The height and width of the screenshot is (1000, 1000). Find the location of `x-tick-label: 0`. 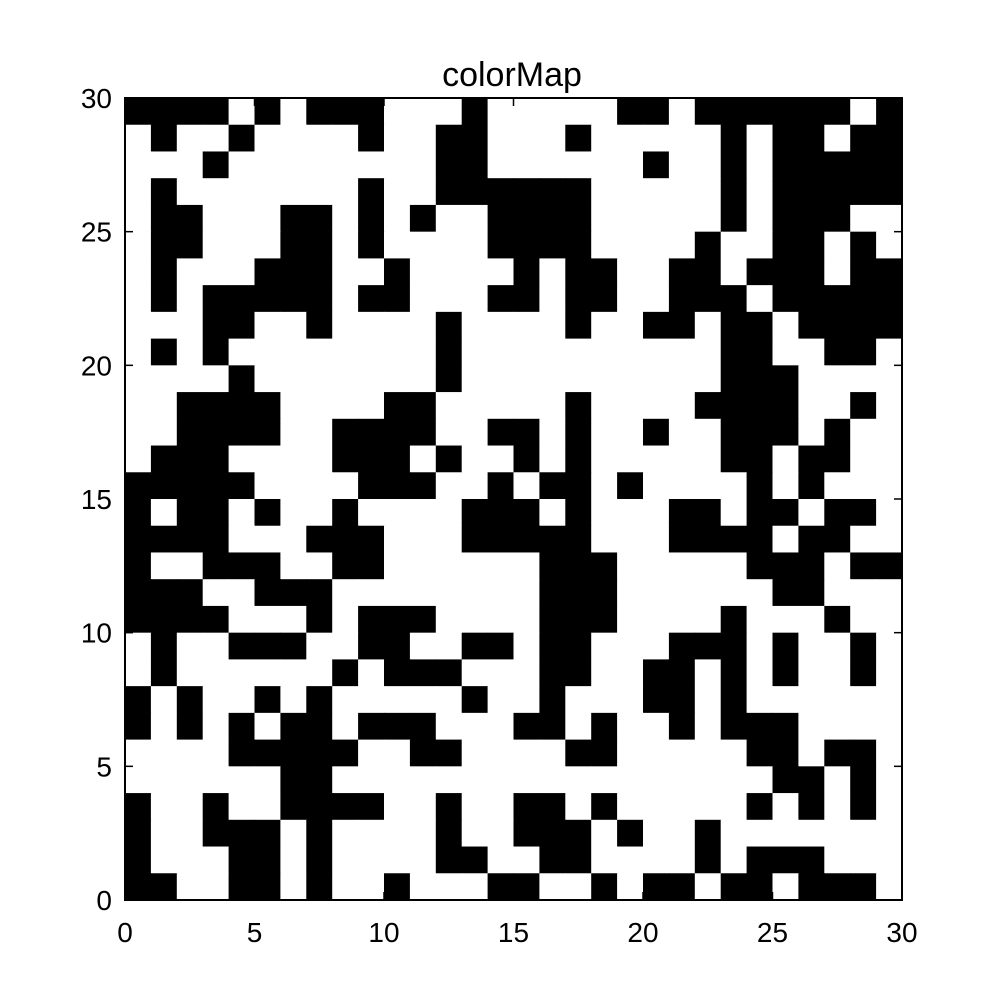

x-tick-label: 0 is located at coordinates (125, 932).